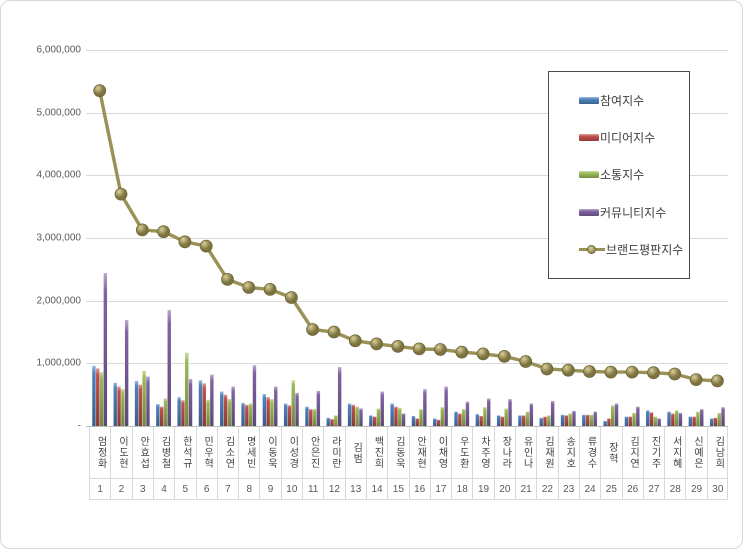  What do you see at coordinates (504, 452) in the screenshot?
I see `category-name-cell: 장나라` at bounding box center [504, 452].